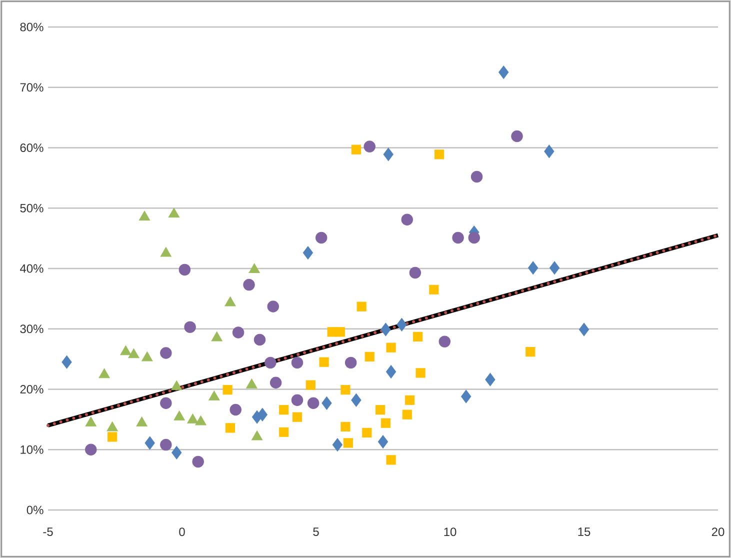 The image size is (731, 558). I want to click on y-tick-label: 0%, so click(35, 510).